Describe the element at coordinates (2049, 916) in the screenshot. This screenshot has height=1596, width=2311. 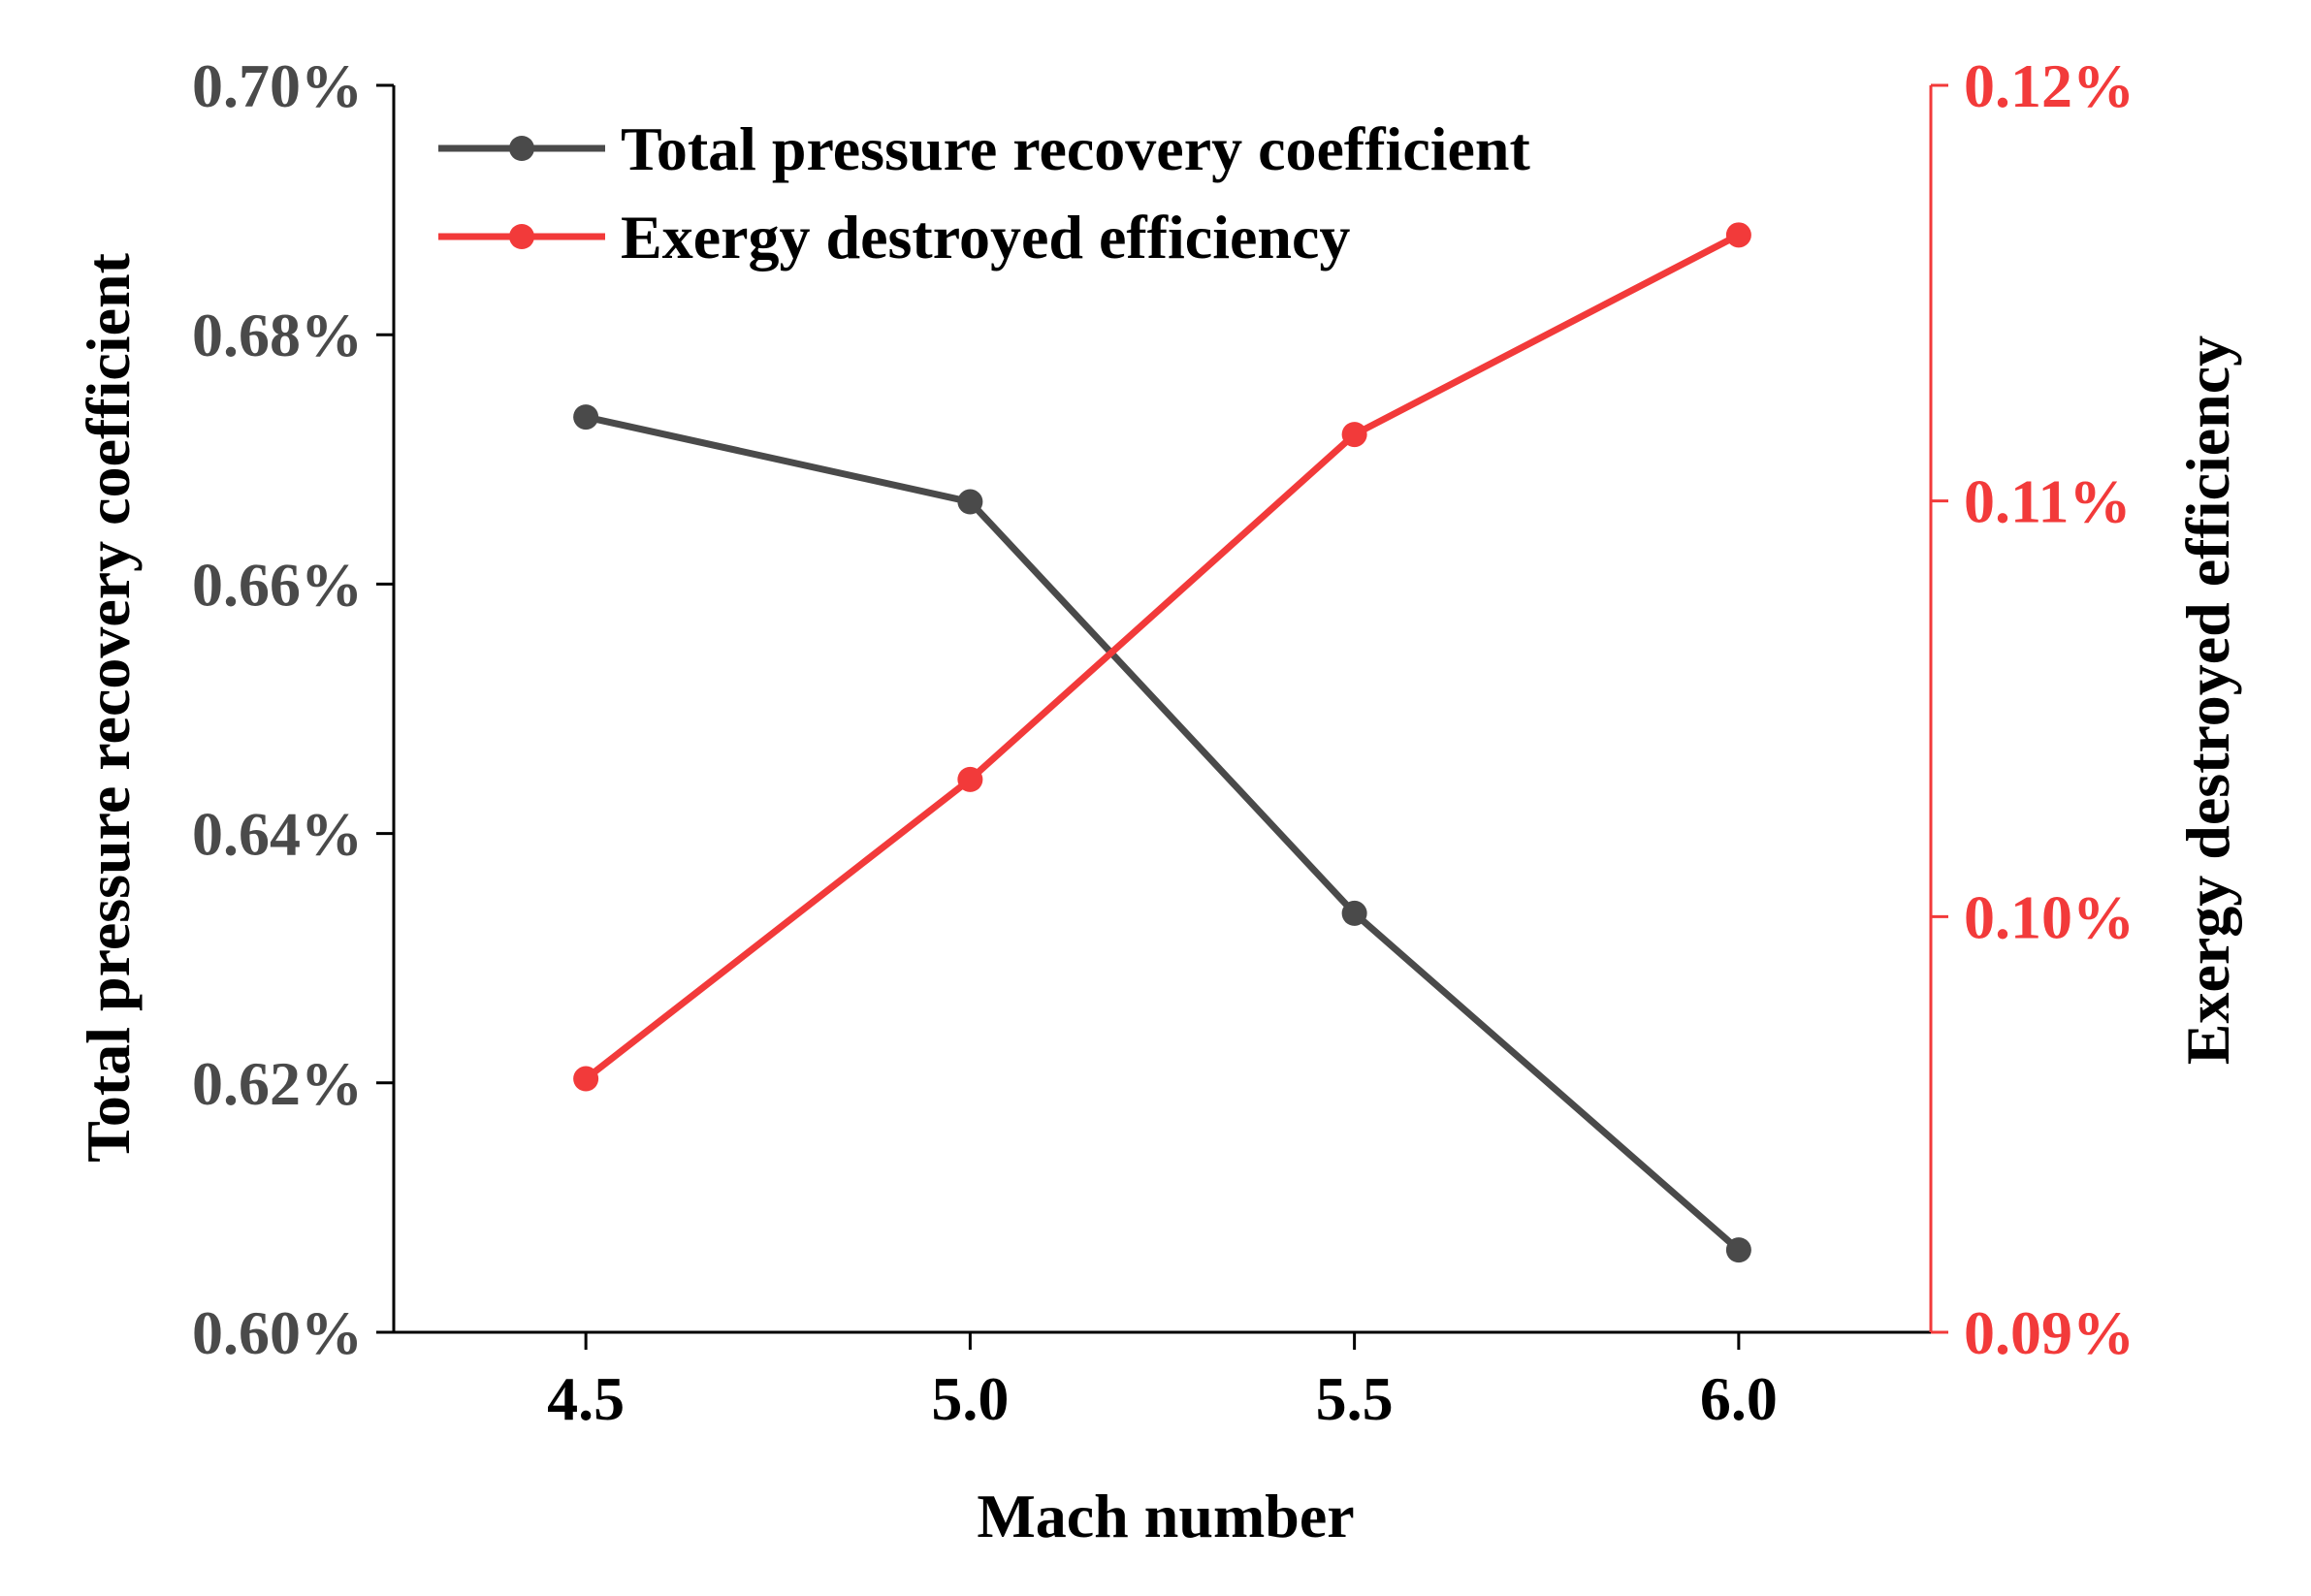
I see `right-tick-label: 0.10%` at that location.